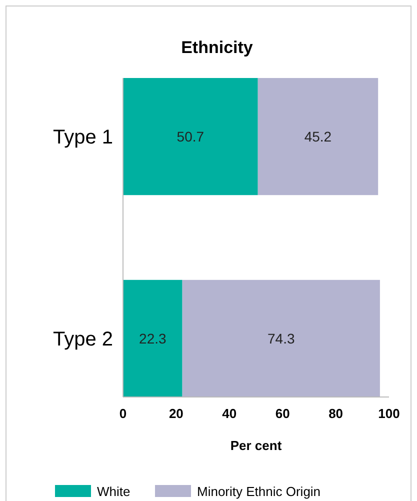  What do you see at coordinates (82, 137) in the screenshot?
I see `y-tick-label: Type 1` at bounding box center [82, 137].